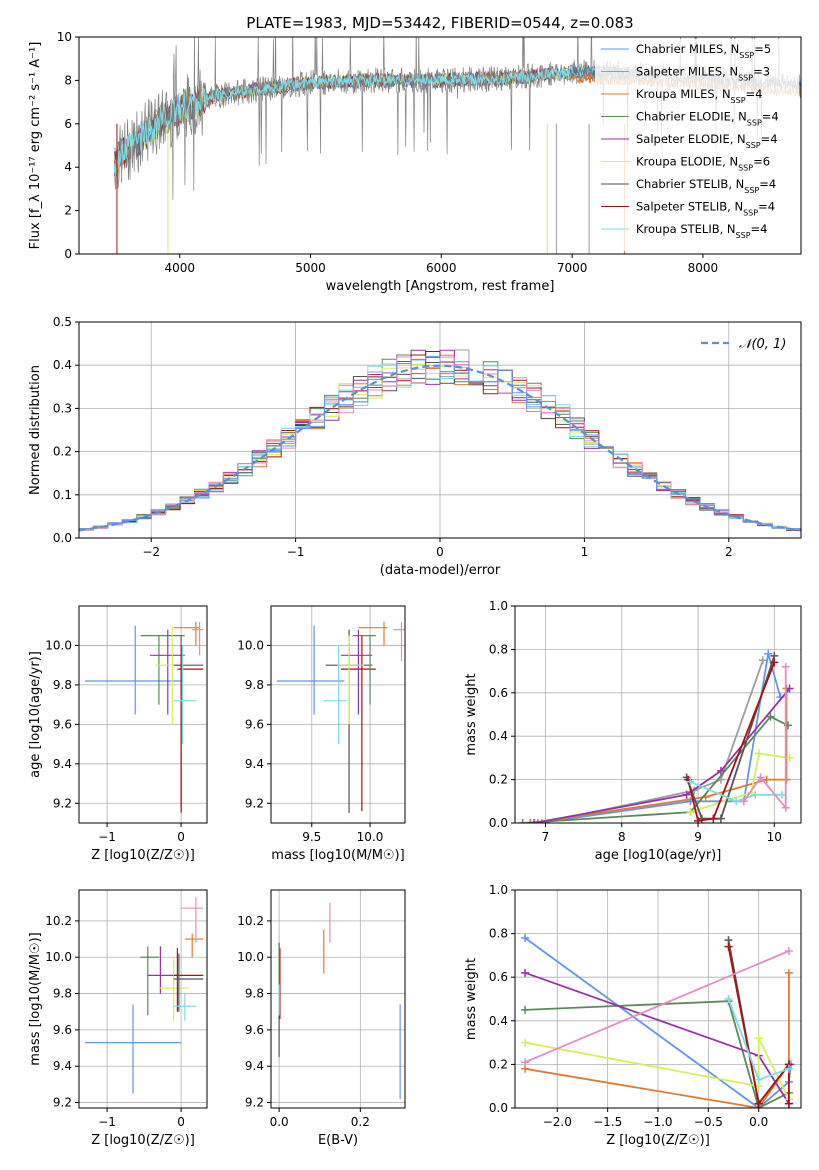 This screenshot has width=819, height=1170. Describe the element at coordinates (546, 837) in the screenshot. I see `x-tick-label: 7` at that location.